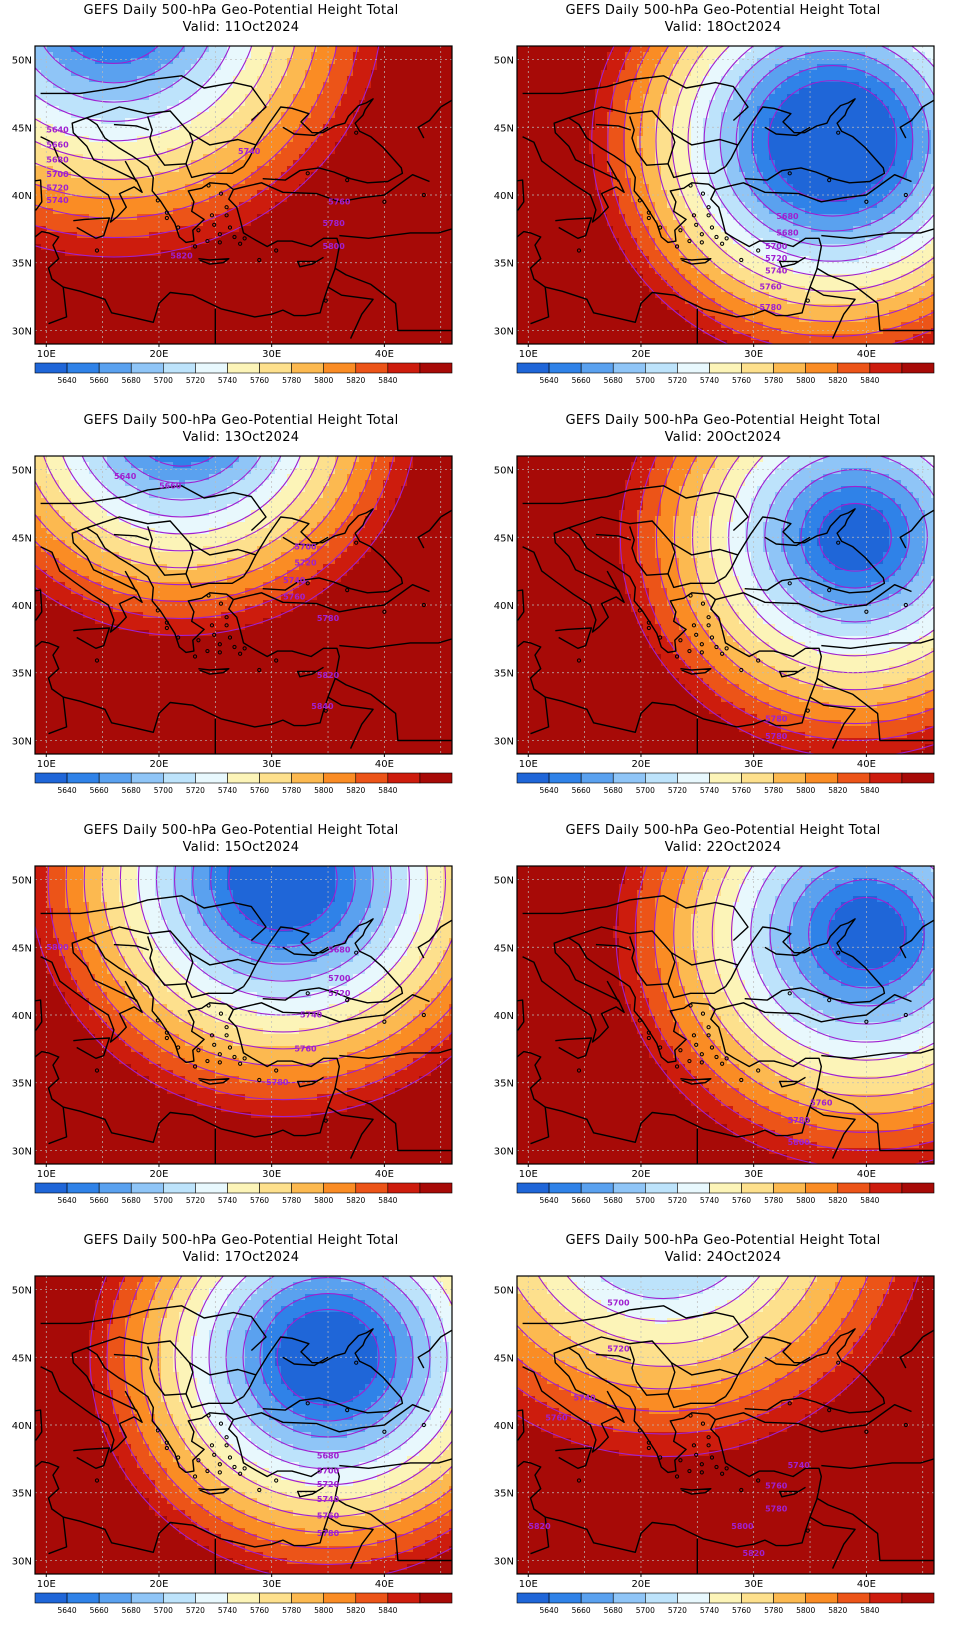  I want to click on contour-label: 5660, so click(170, 485).